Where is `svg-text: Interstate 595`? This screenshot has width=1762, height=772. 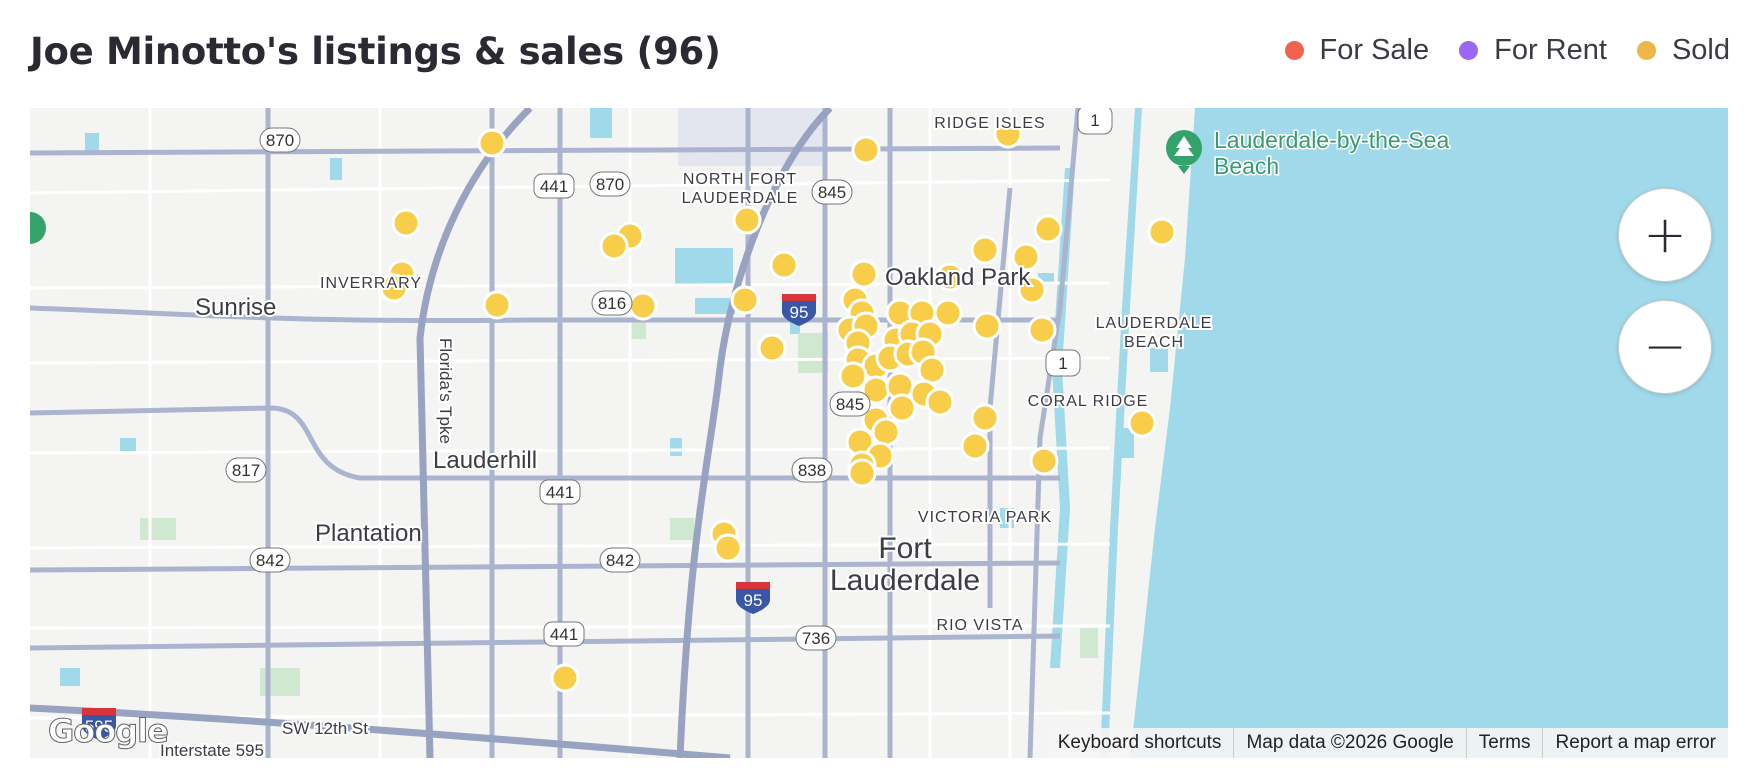 svg-text: Interstate 595 is located at coordinates (212, 749).